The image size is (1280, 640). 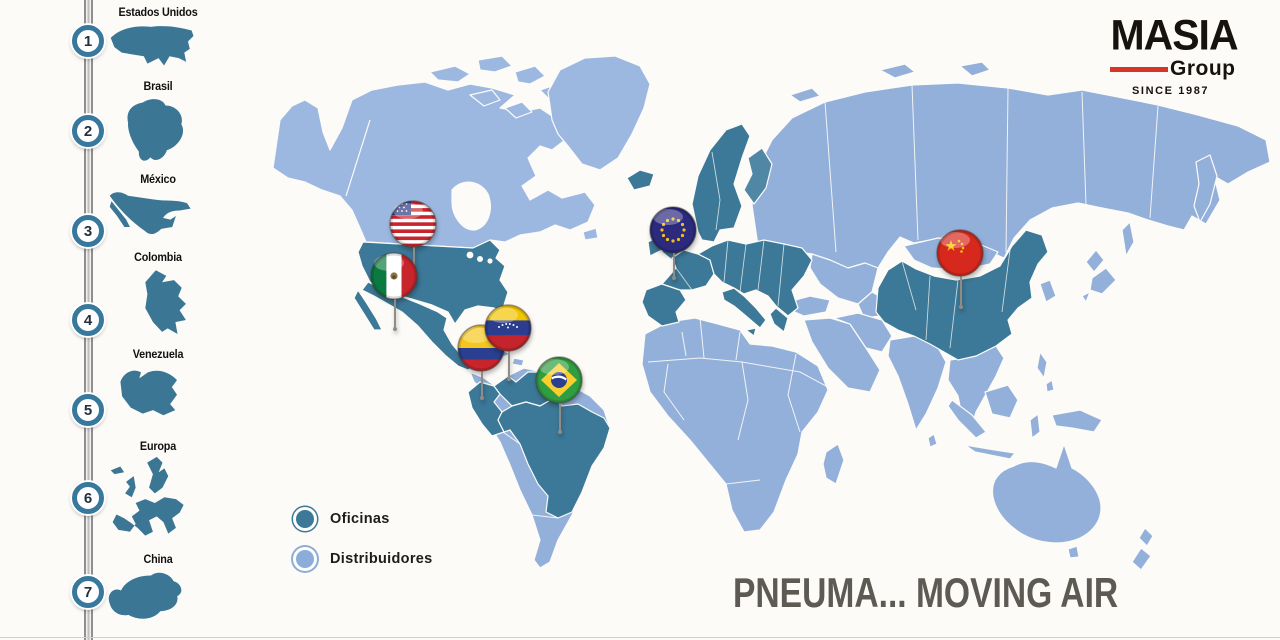 What do you see at coordinates (1139, 69) in the screenshot?
I see `logo-red-line` at bounding box center [1139, 69].